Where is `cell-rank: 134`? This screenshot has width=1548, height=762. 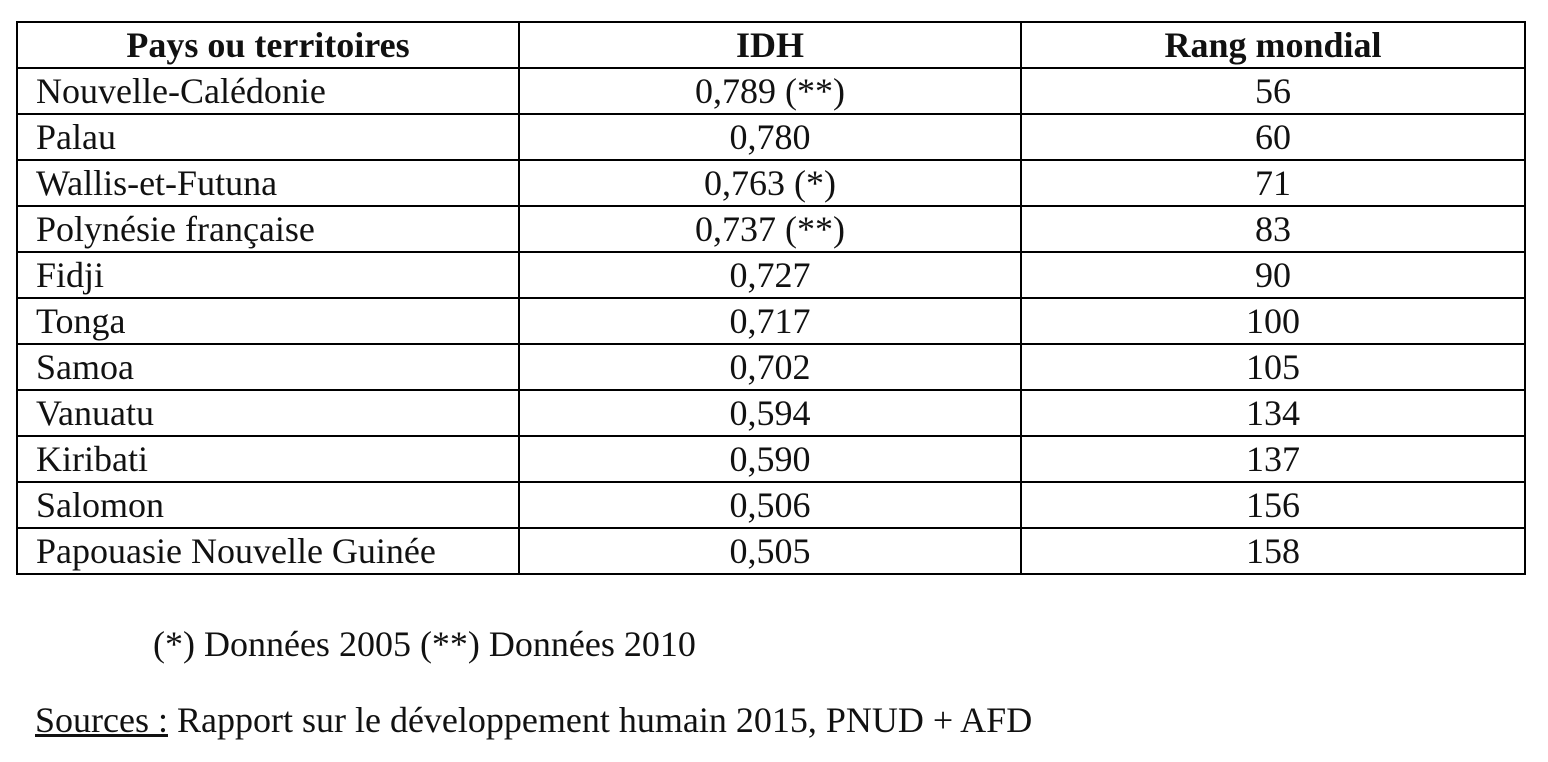 cell-rank: 134 is located at coordinates (1273, 413).